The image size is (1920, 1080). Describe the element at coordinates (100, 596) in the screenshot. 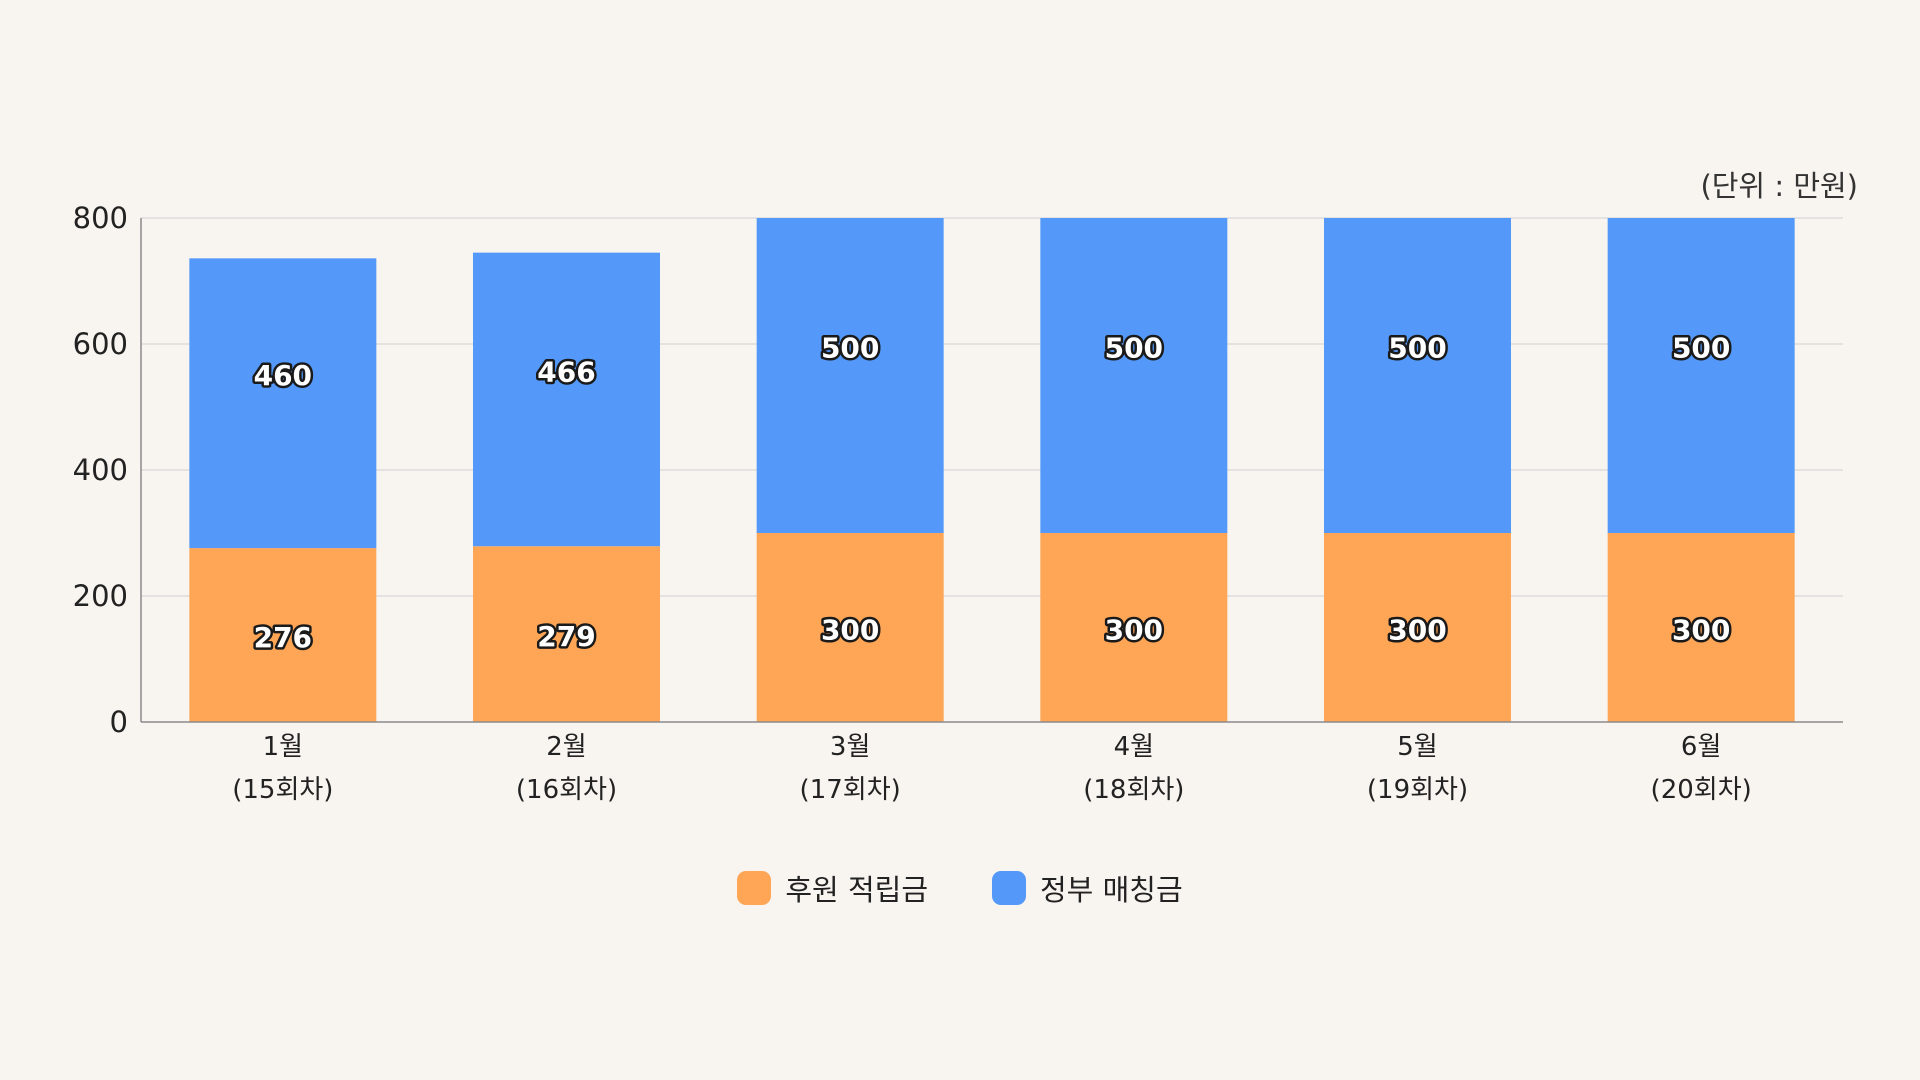

I see `y-tick-label: 200` at that location.